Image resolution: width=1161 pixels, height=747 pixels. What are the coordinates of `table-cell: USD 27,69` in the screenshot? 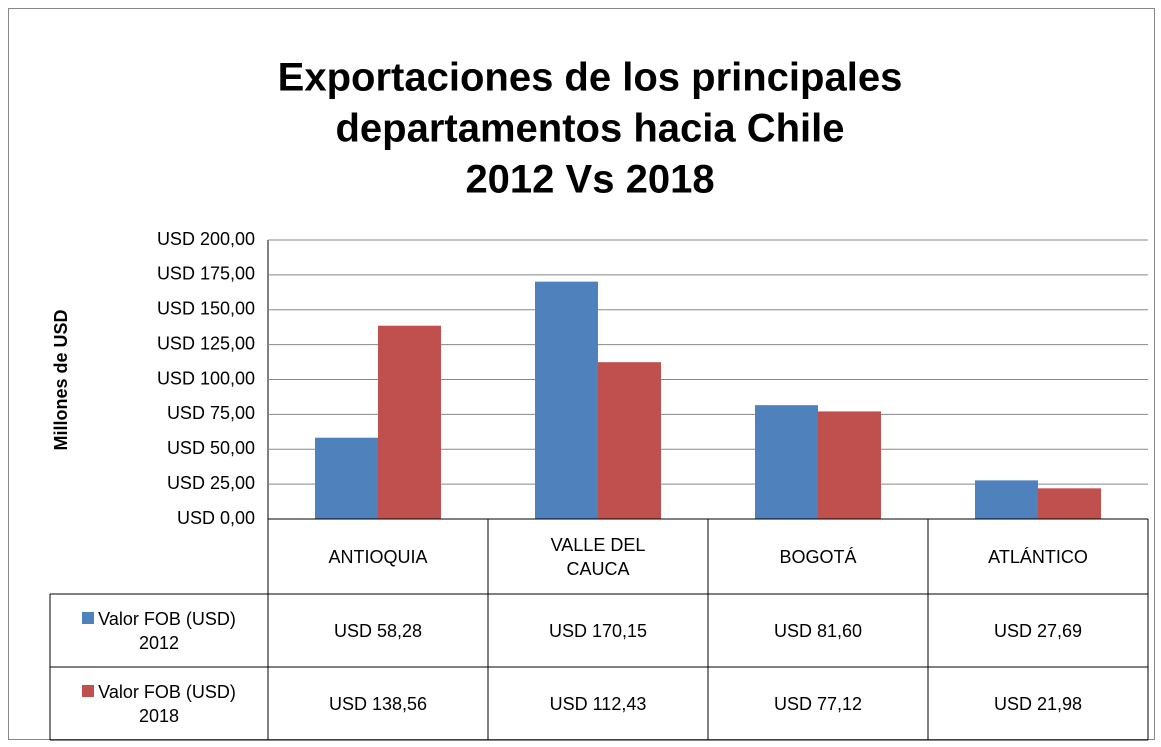 It's located at (1038, 630).